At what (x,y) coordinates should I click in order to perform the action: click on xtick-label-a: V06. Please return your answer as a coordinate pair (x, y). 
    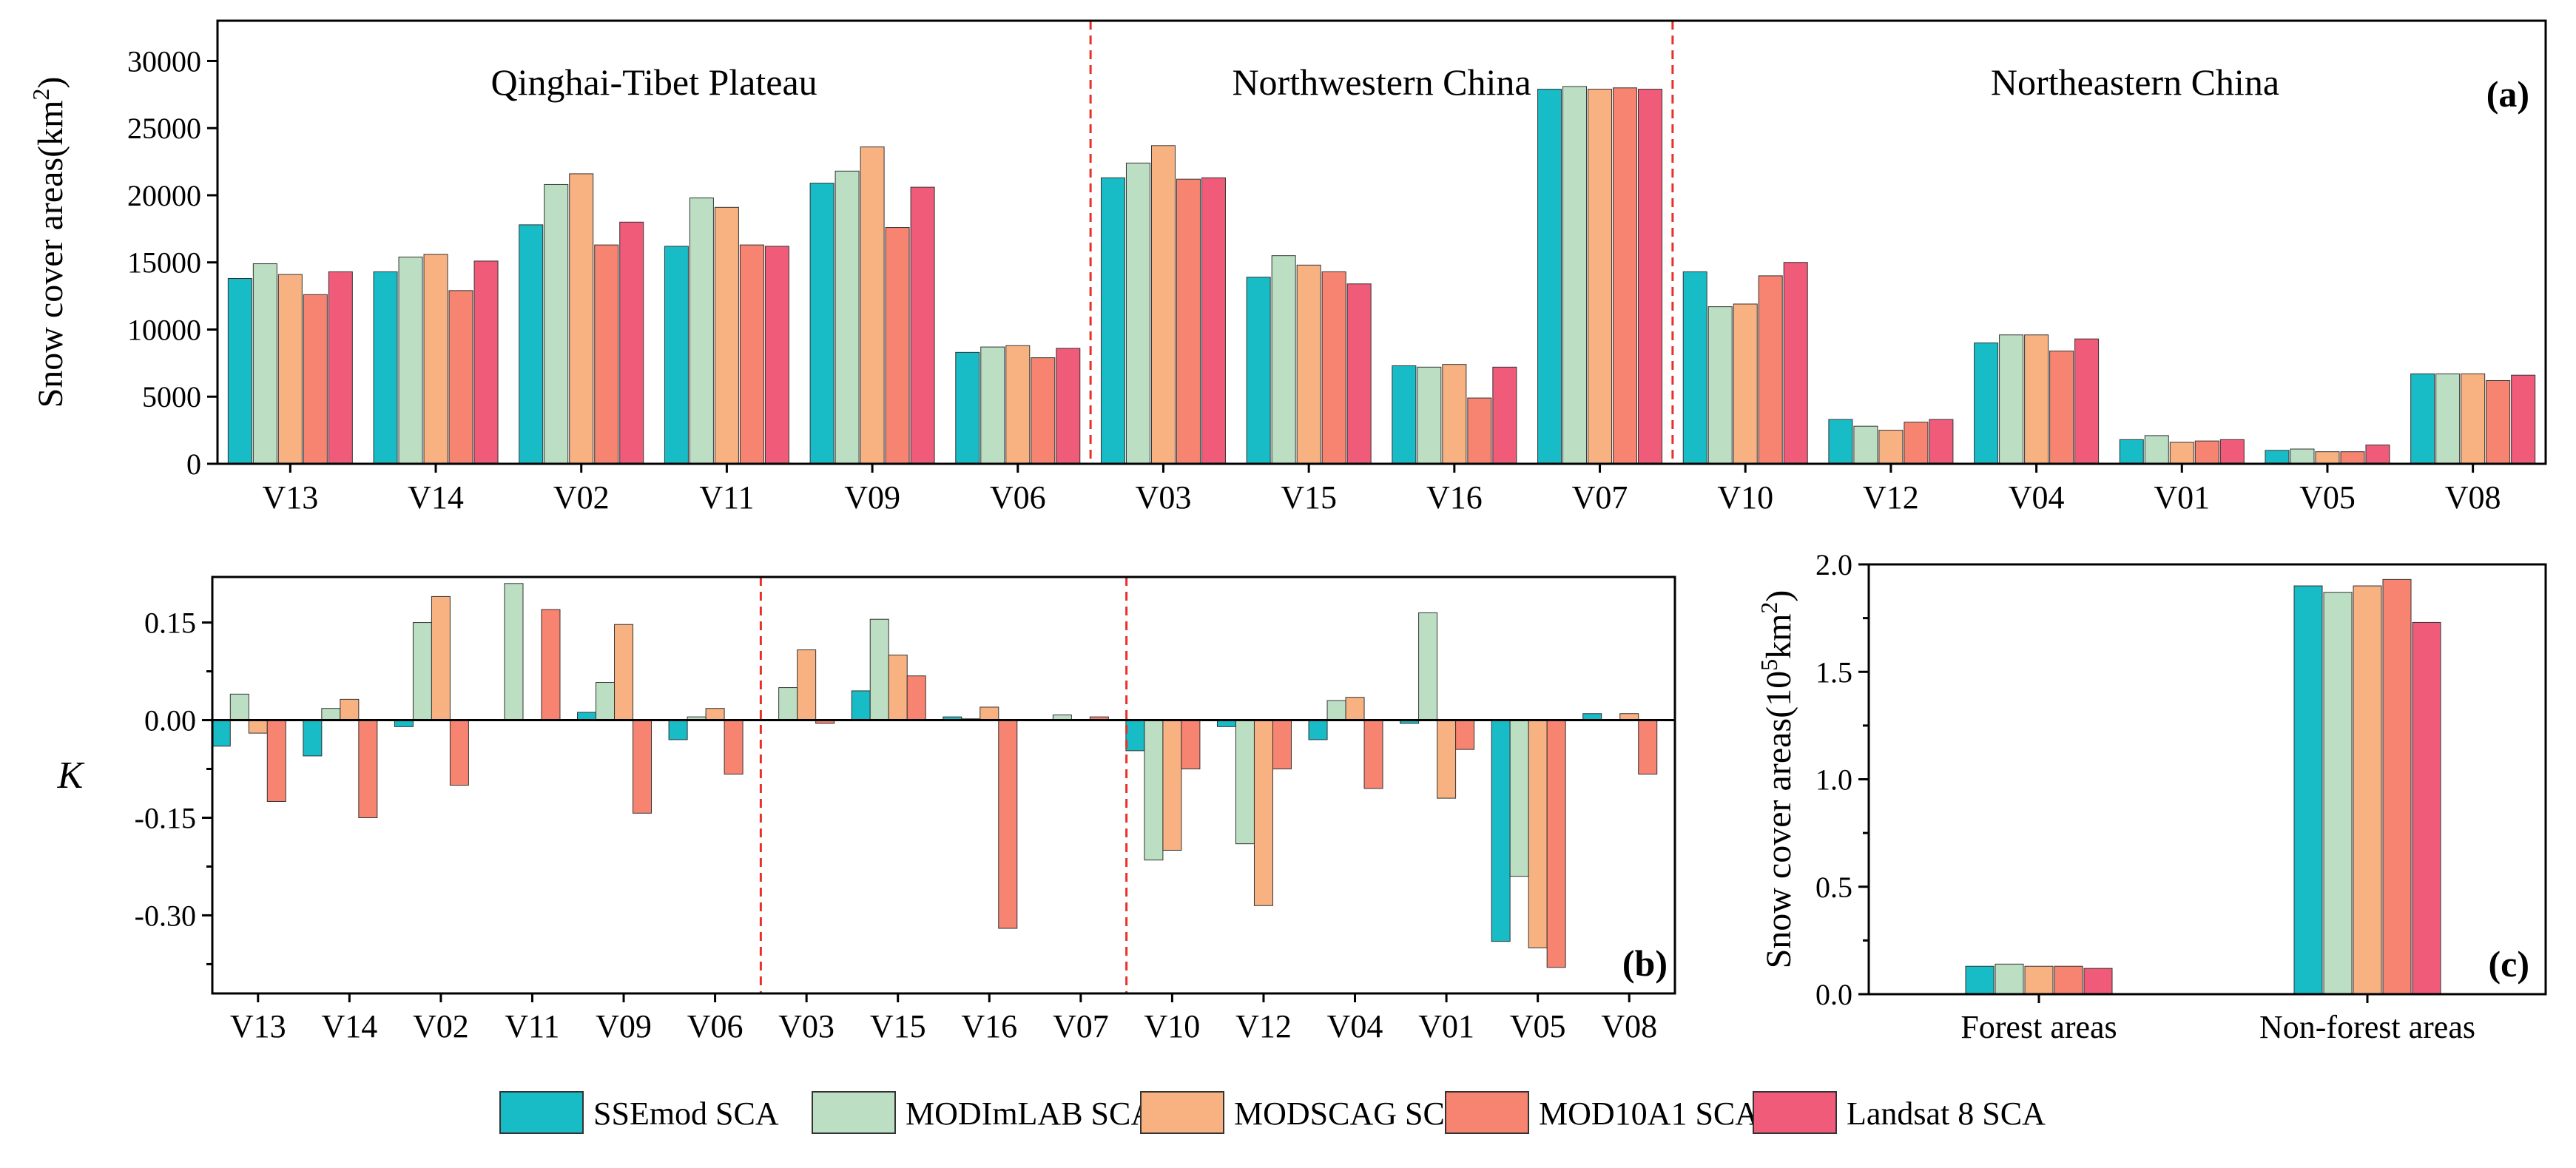
    Looking at the image, I should click on (1018, 497).